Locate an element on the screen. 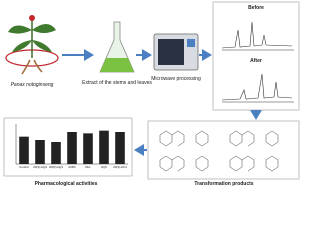  x-tick-label: Rk1 is located at coordinates (88, 167).